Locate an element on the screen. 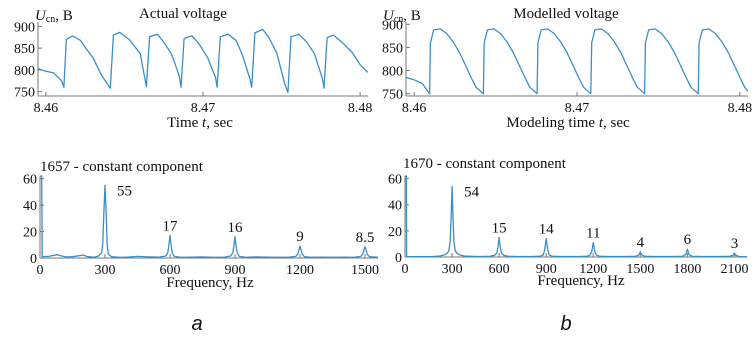  panel-label-b: b is located at coordinates (565, 324).